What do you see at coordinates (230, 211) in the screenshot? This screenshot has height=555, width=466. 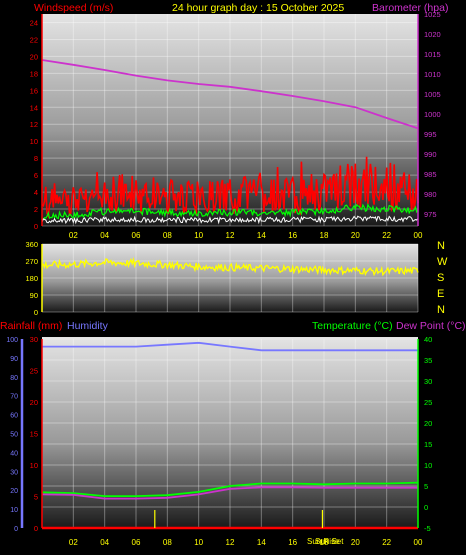 I see `windspeed-average-series` at bounding box center [230, 211].